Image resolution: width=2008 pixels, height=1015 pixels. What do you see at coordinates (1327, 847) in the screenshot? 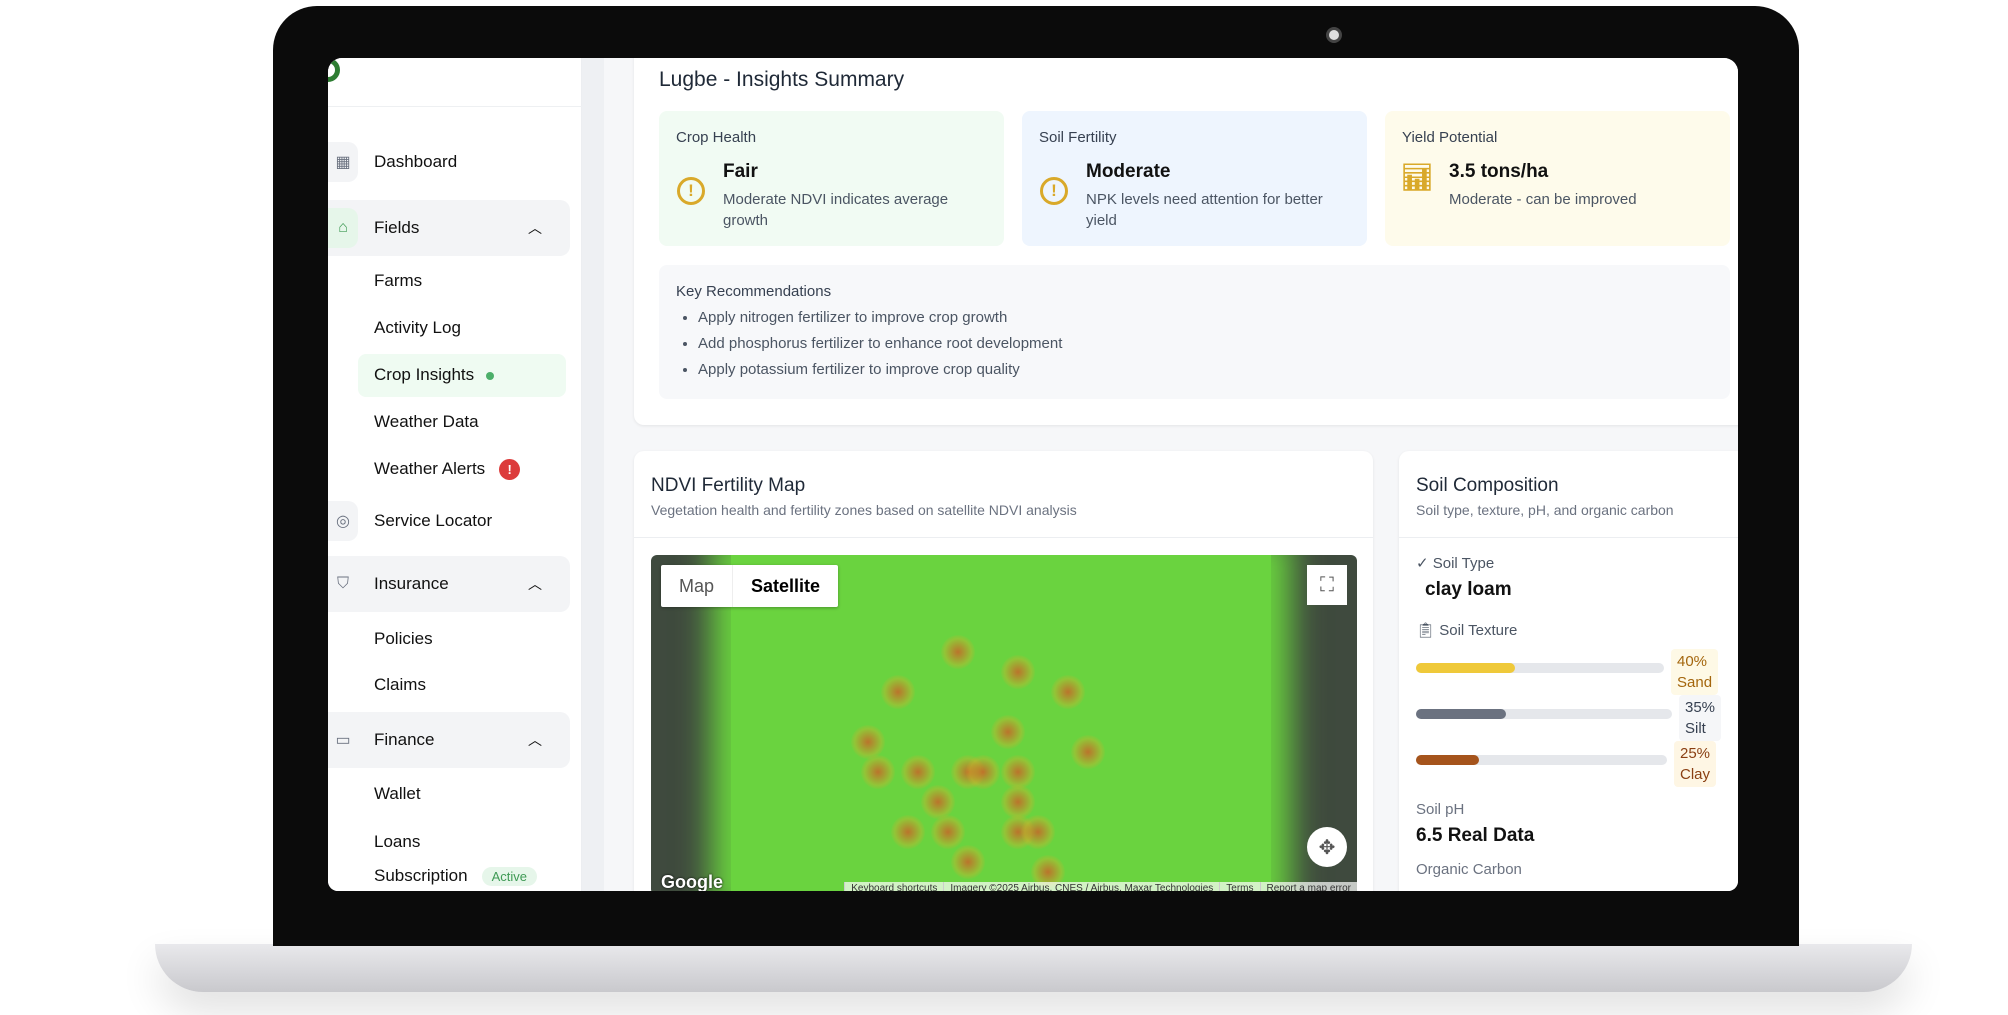
I see `pan-control-icon: ✥` at bounding box center [1327, 847].